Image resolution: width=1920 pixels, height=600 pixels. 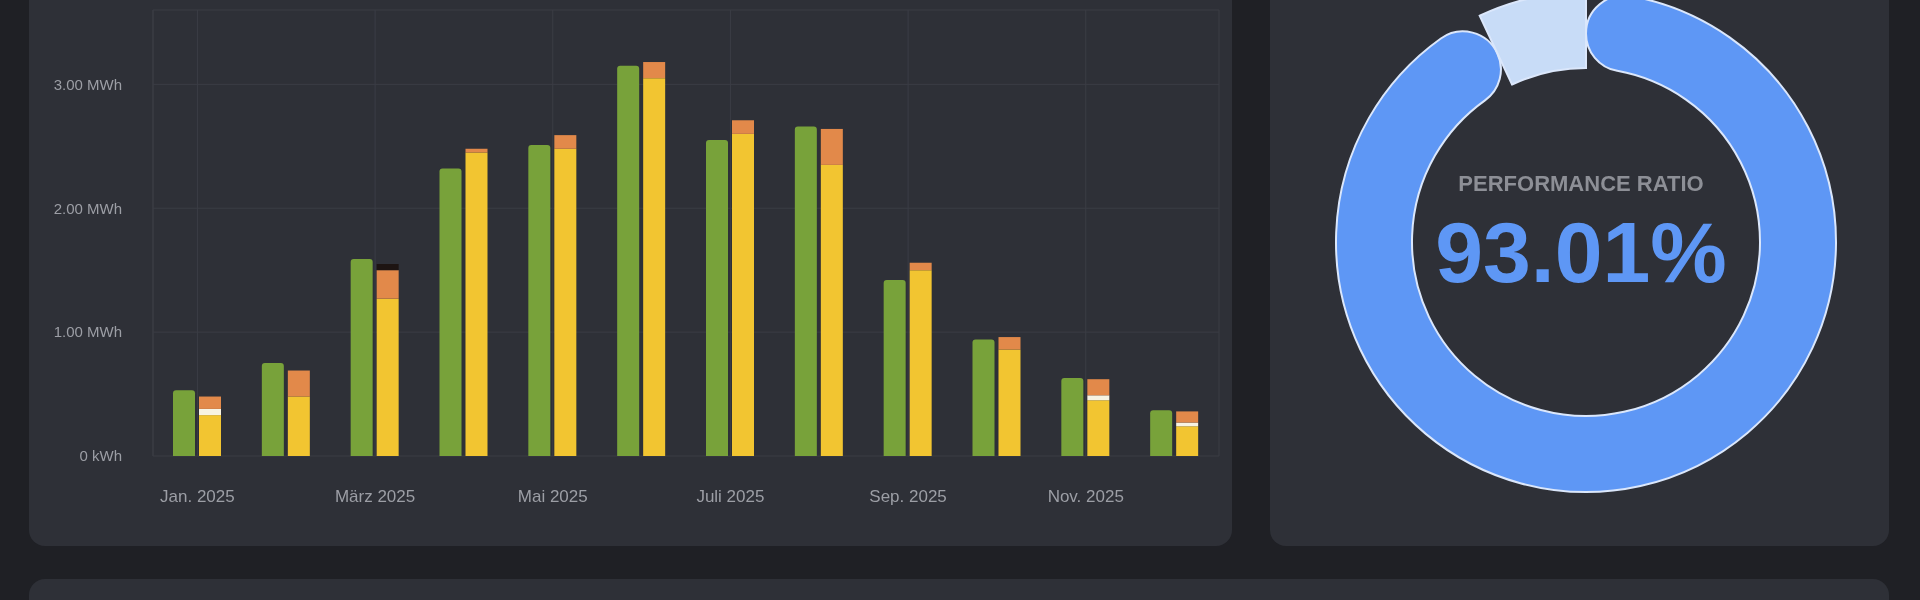 What do you see at coordinates (87, 332) in the screenshot?
I see `y-tick-label: 1.00 MWh` at bounding box center [87, 332].